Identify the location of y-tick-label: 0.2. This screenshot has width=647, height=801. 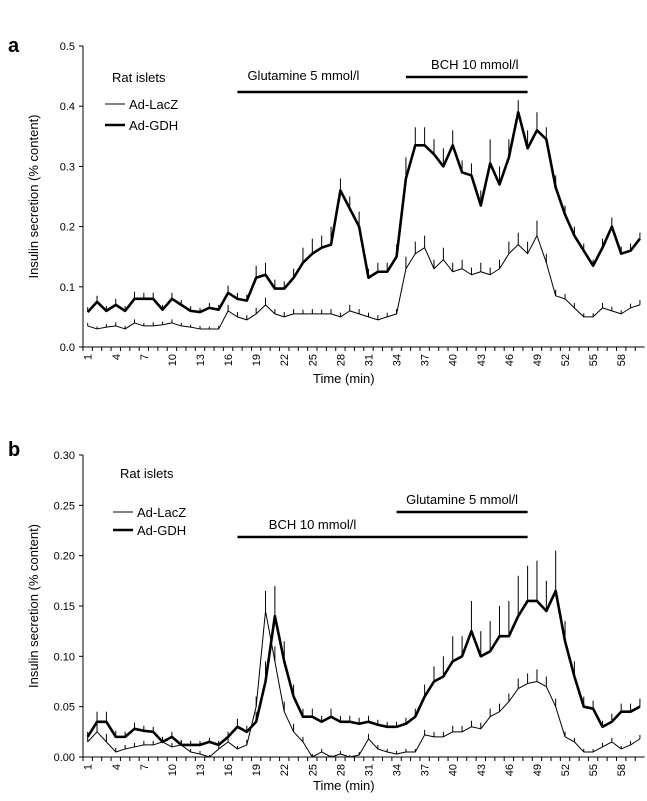
(67, 228).